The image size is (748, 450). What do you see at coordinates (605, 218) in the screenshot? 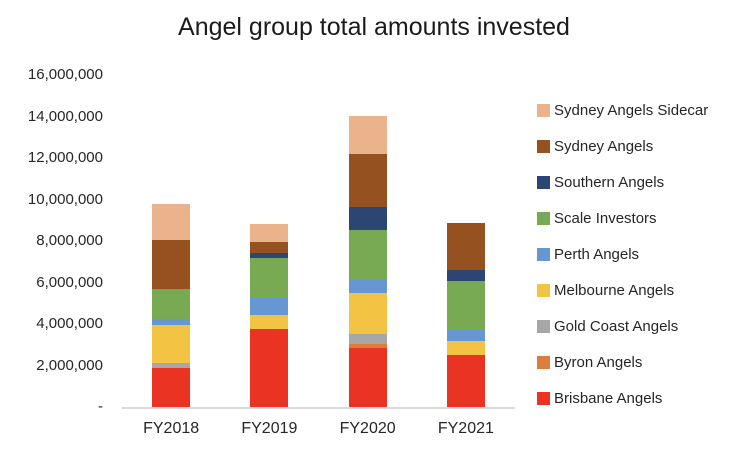
I see `legend-label: Scale Investors` at bounding box center [605, 218].